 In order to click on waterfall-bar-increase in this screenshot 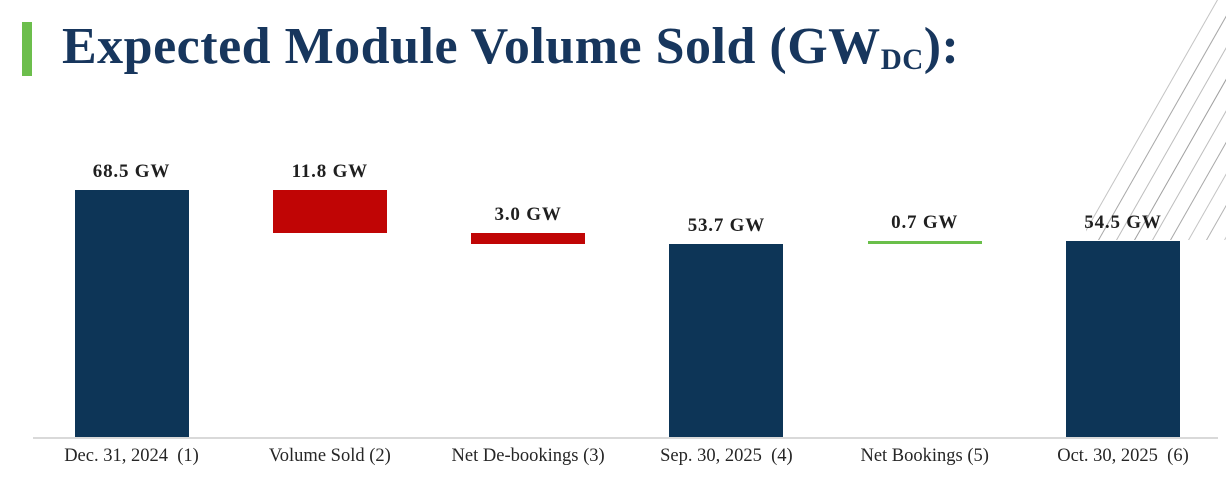, I will do `click(924, 243)`.